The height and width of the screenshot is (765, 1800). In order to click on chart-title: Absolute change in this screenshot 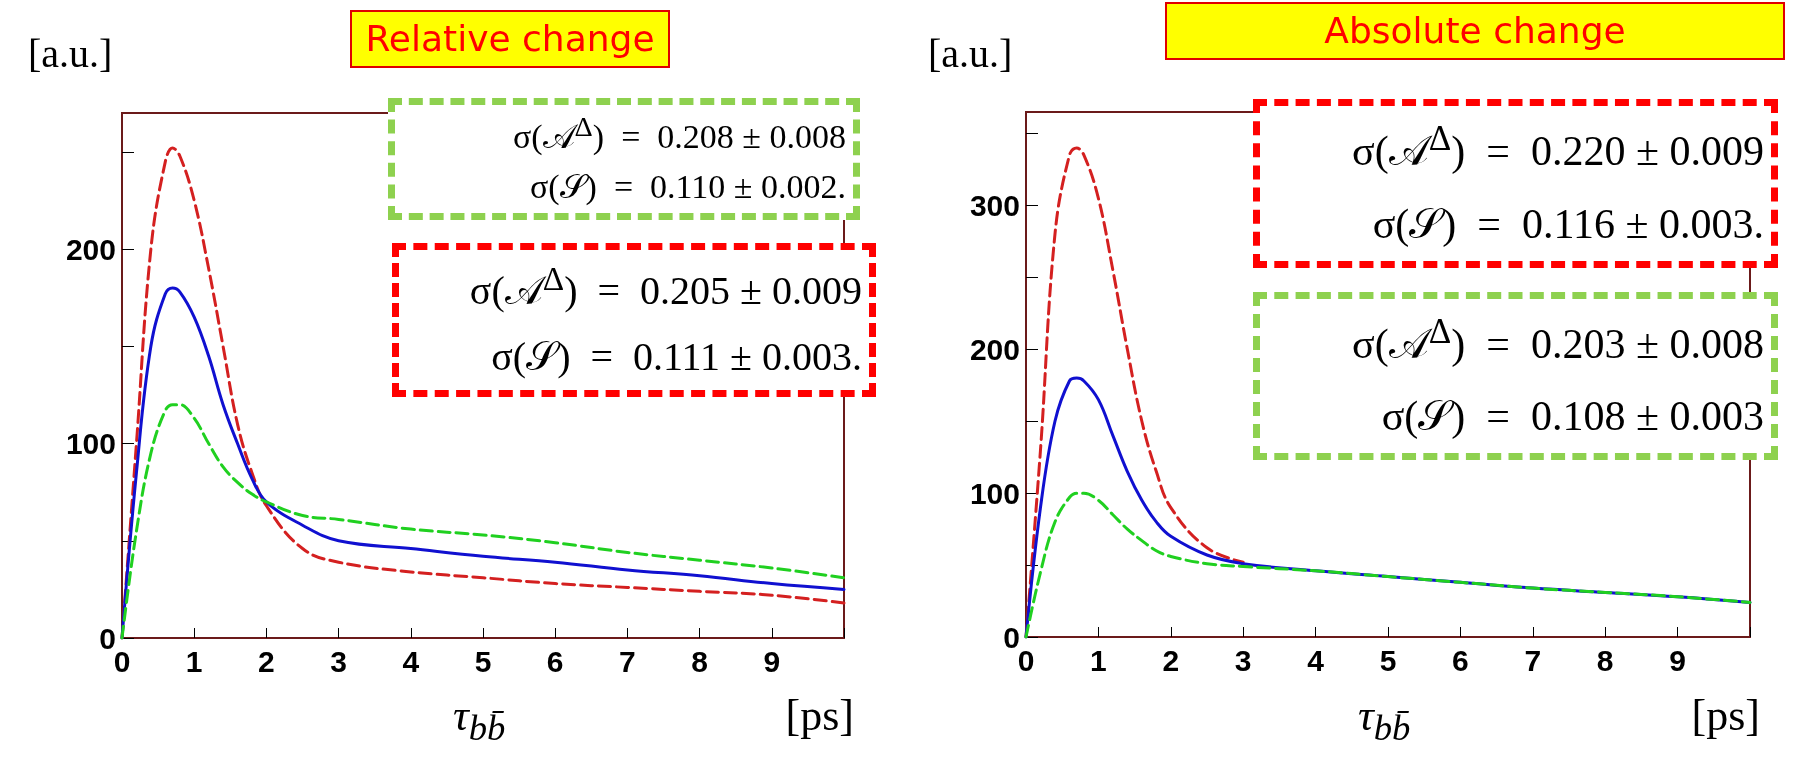, I will do `click(1475, 31)`.